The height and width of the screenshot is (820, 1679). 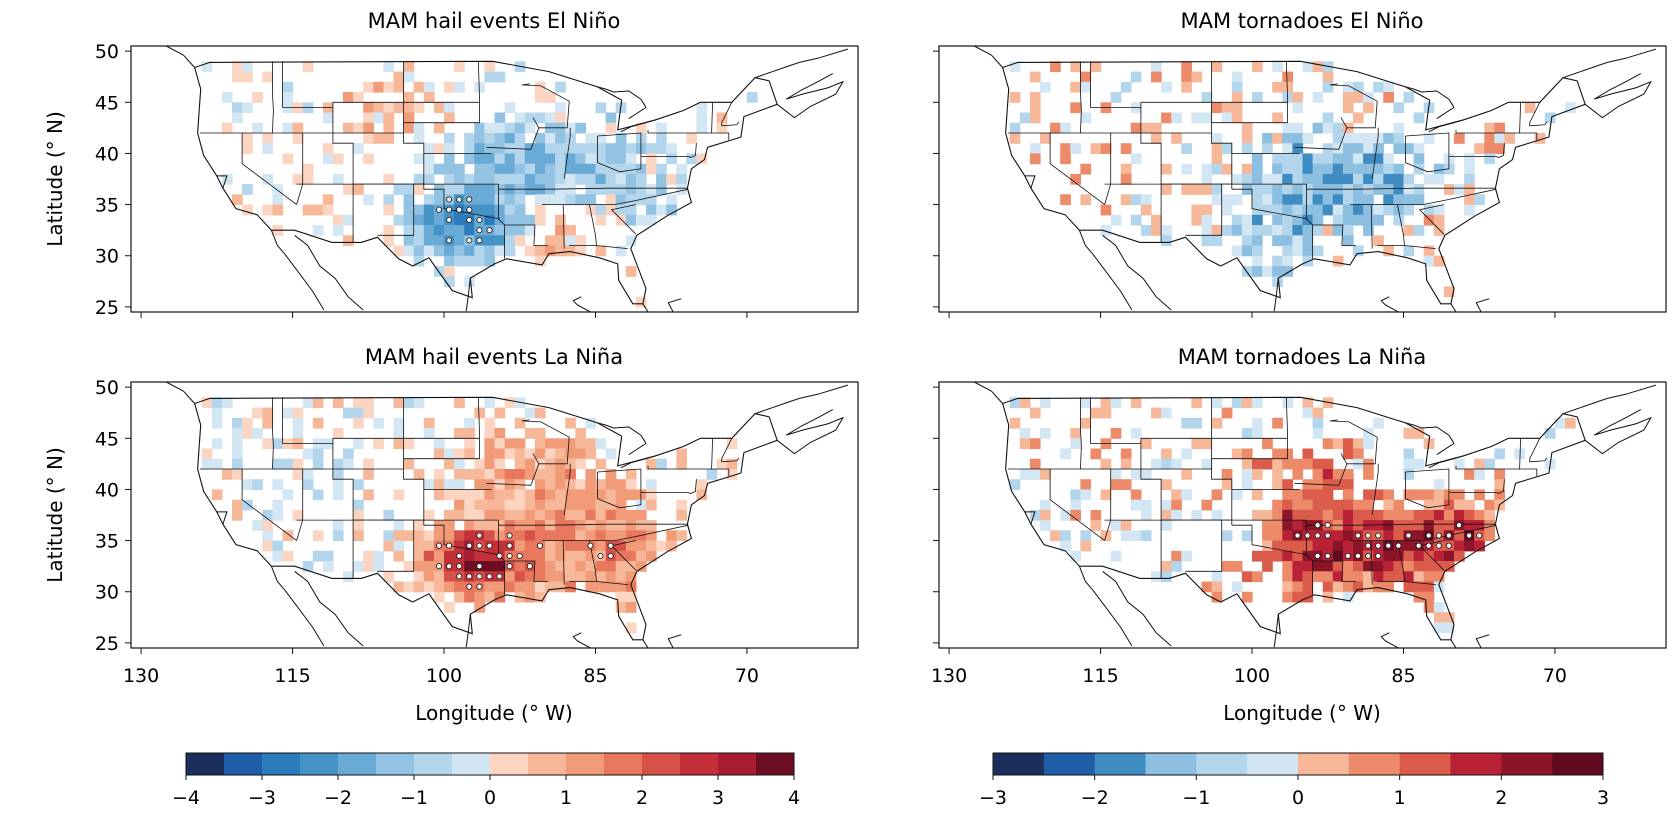 What do you see at coordinates (1273, 764) in the screenshot?
I see `colorbar-swatch` at bounding box center [1273, 764].